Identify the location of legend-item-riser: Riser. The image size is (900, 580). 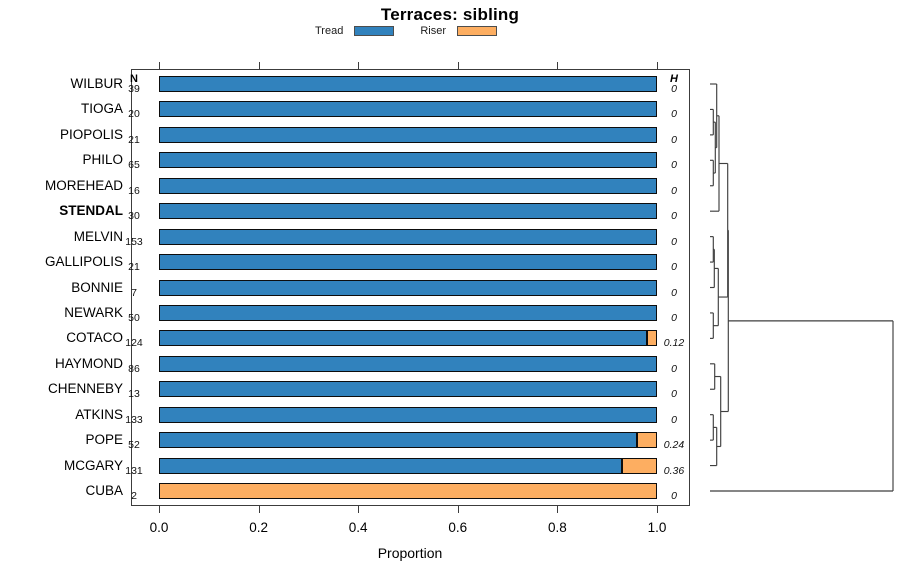
(458, 31).